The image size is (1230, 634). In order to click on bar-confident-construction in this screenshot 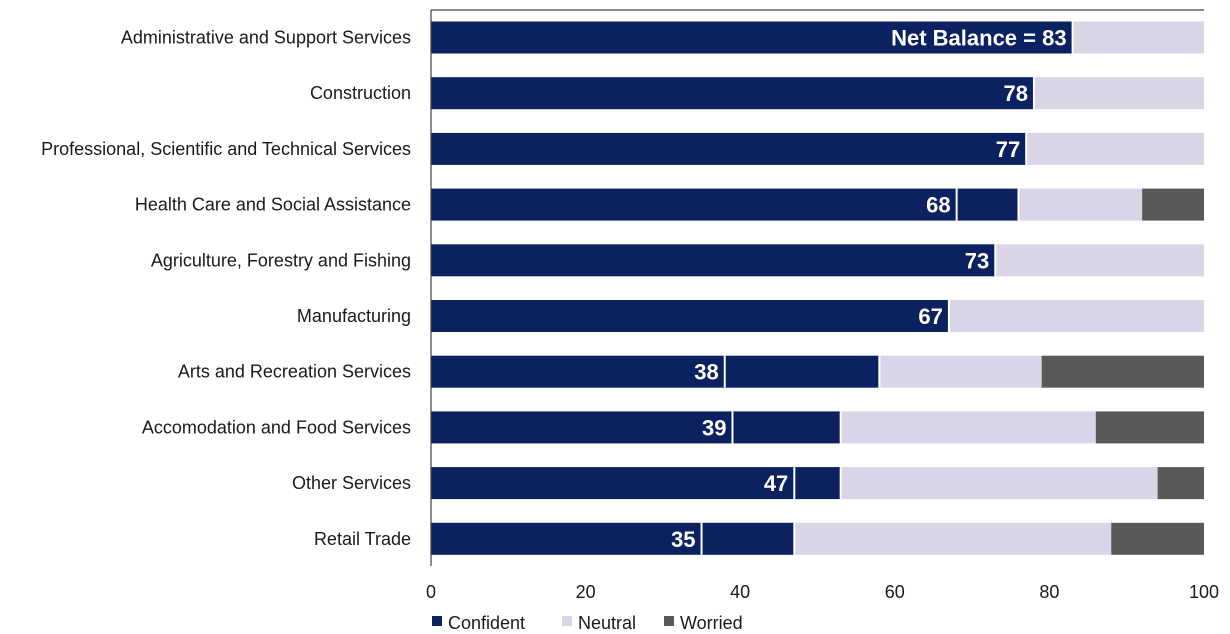, I will do `click(732, 93)`.